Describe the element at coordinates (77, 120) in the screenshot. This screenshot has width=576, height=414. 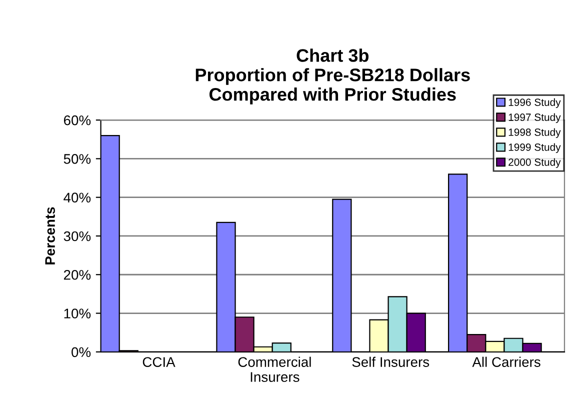
I see `y-tick-label: 60%` at that location.